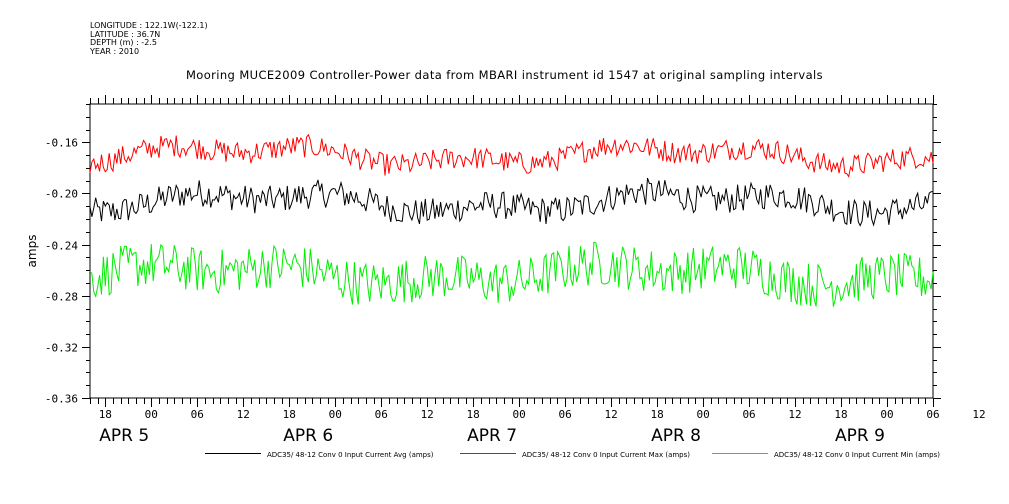 The height and width of the screenshot is (504, 1009). I want to click on y-axis-label: amps, so click(32, 251).